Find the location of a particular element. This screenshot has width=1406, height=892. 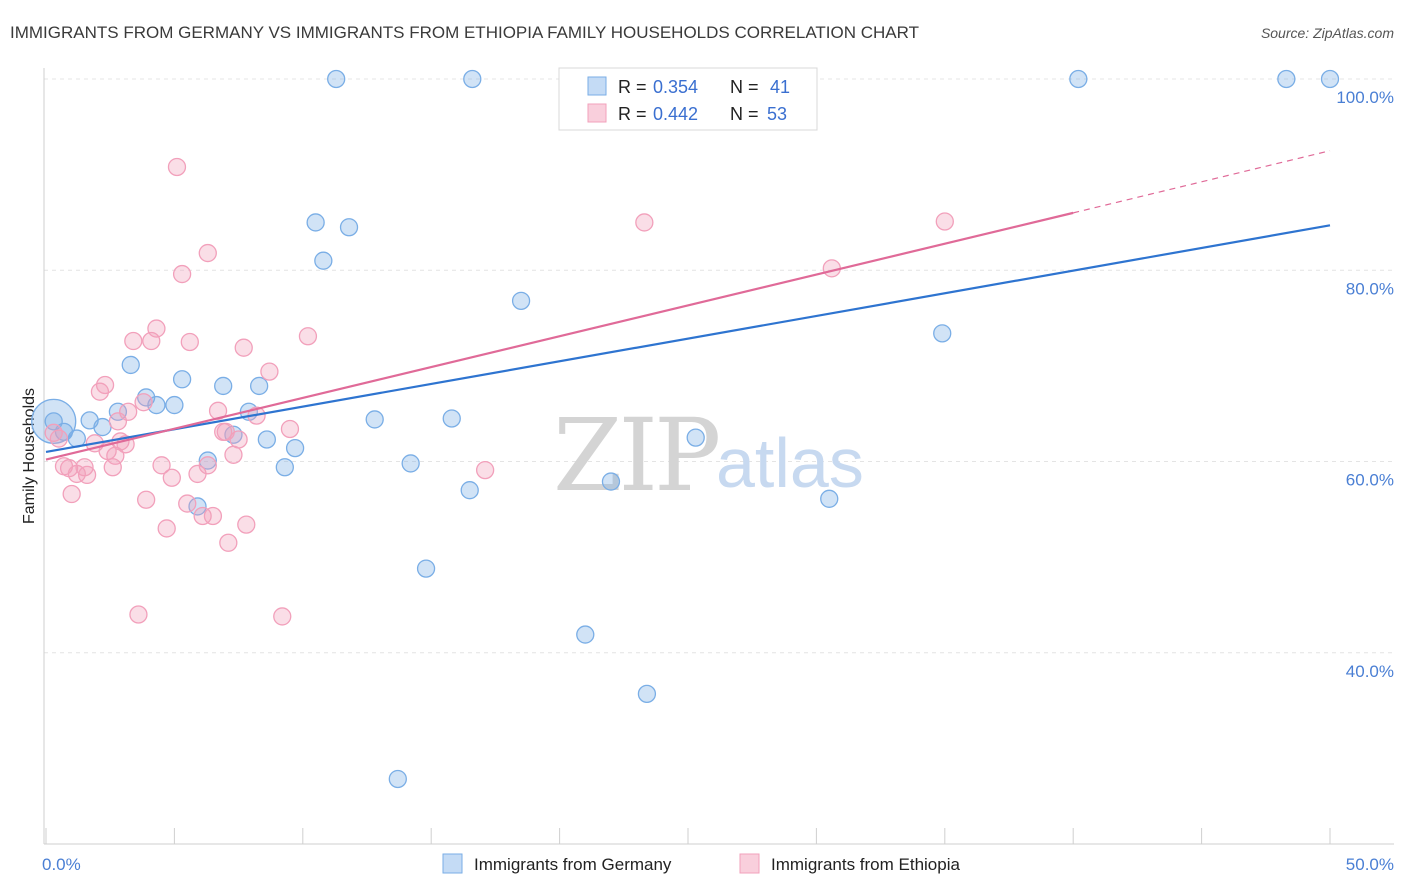

legend-germany-n-label: N = is located at coordinates (744, 87).